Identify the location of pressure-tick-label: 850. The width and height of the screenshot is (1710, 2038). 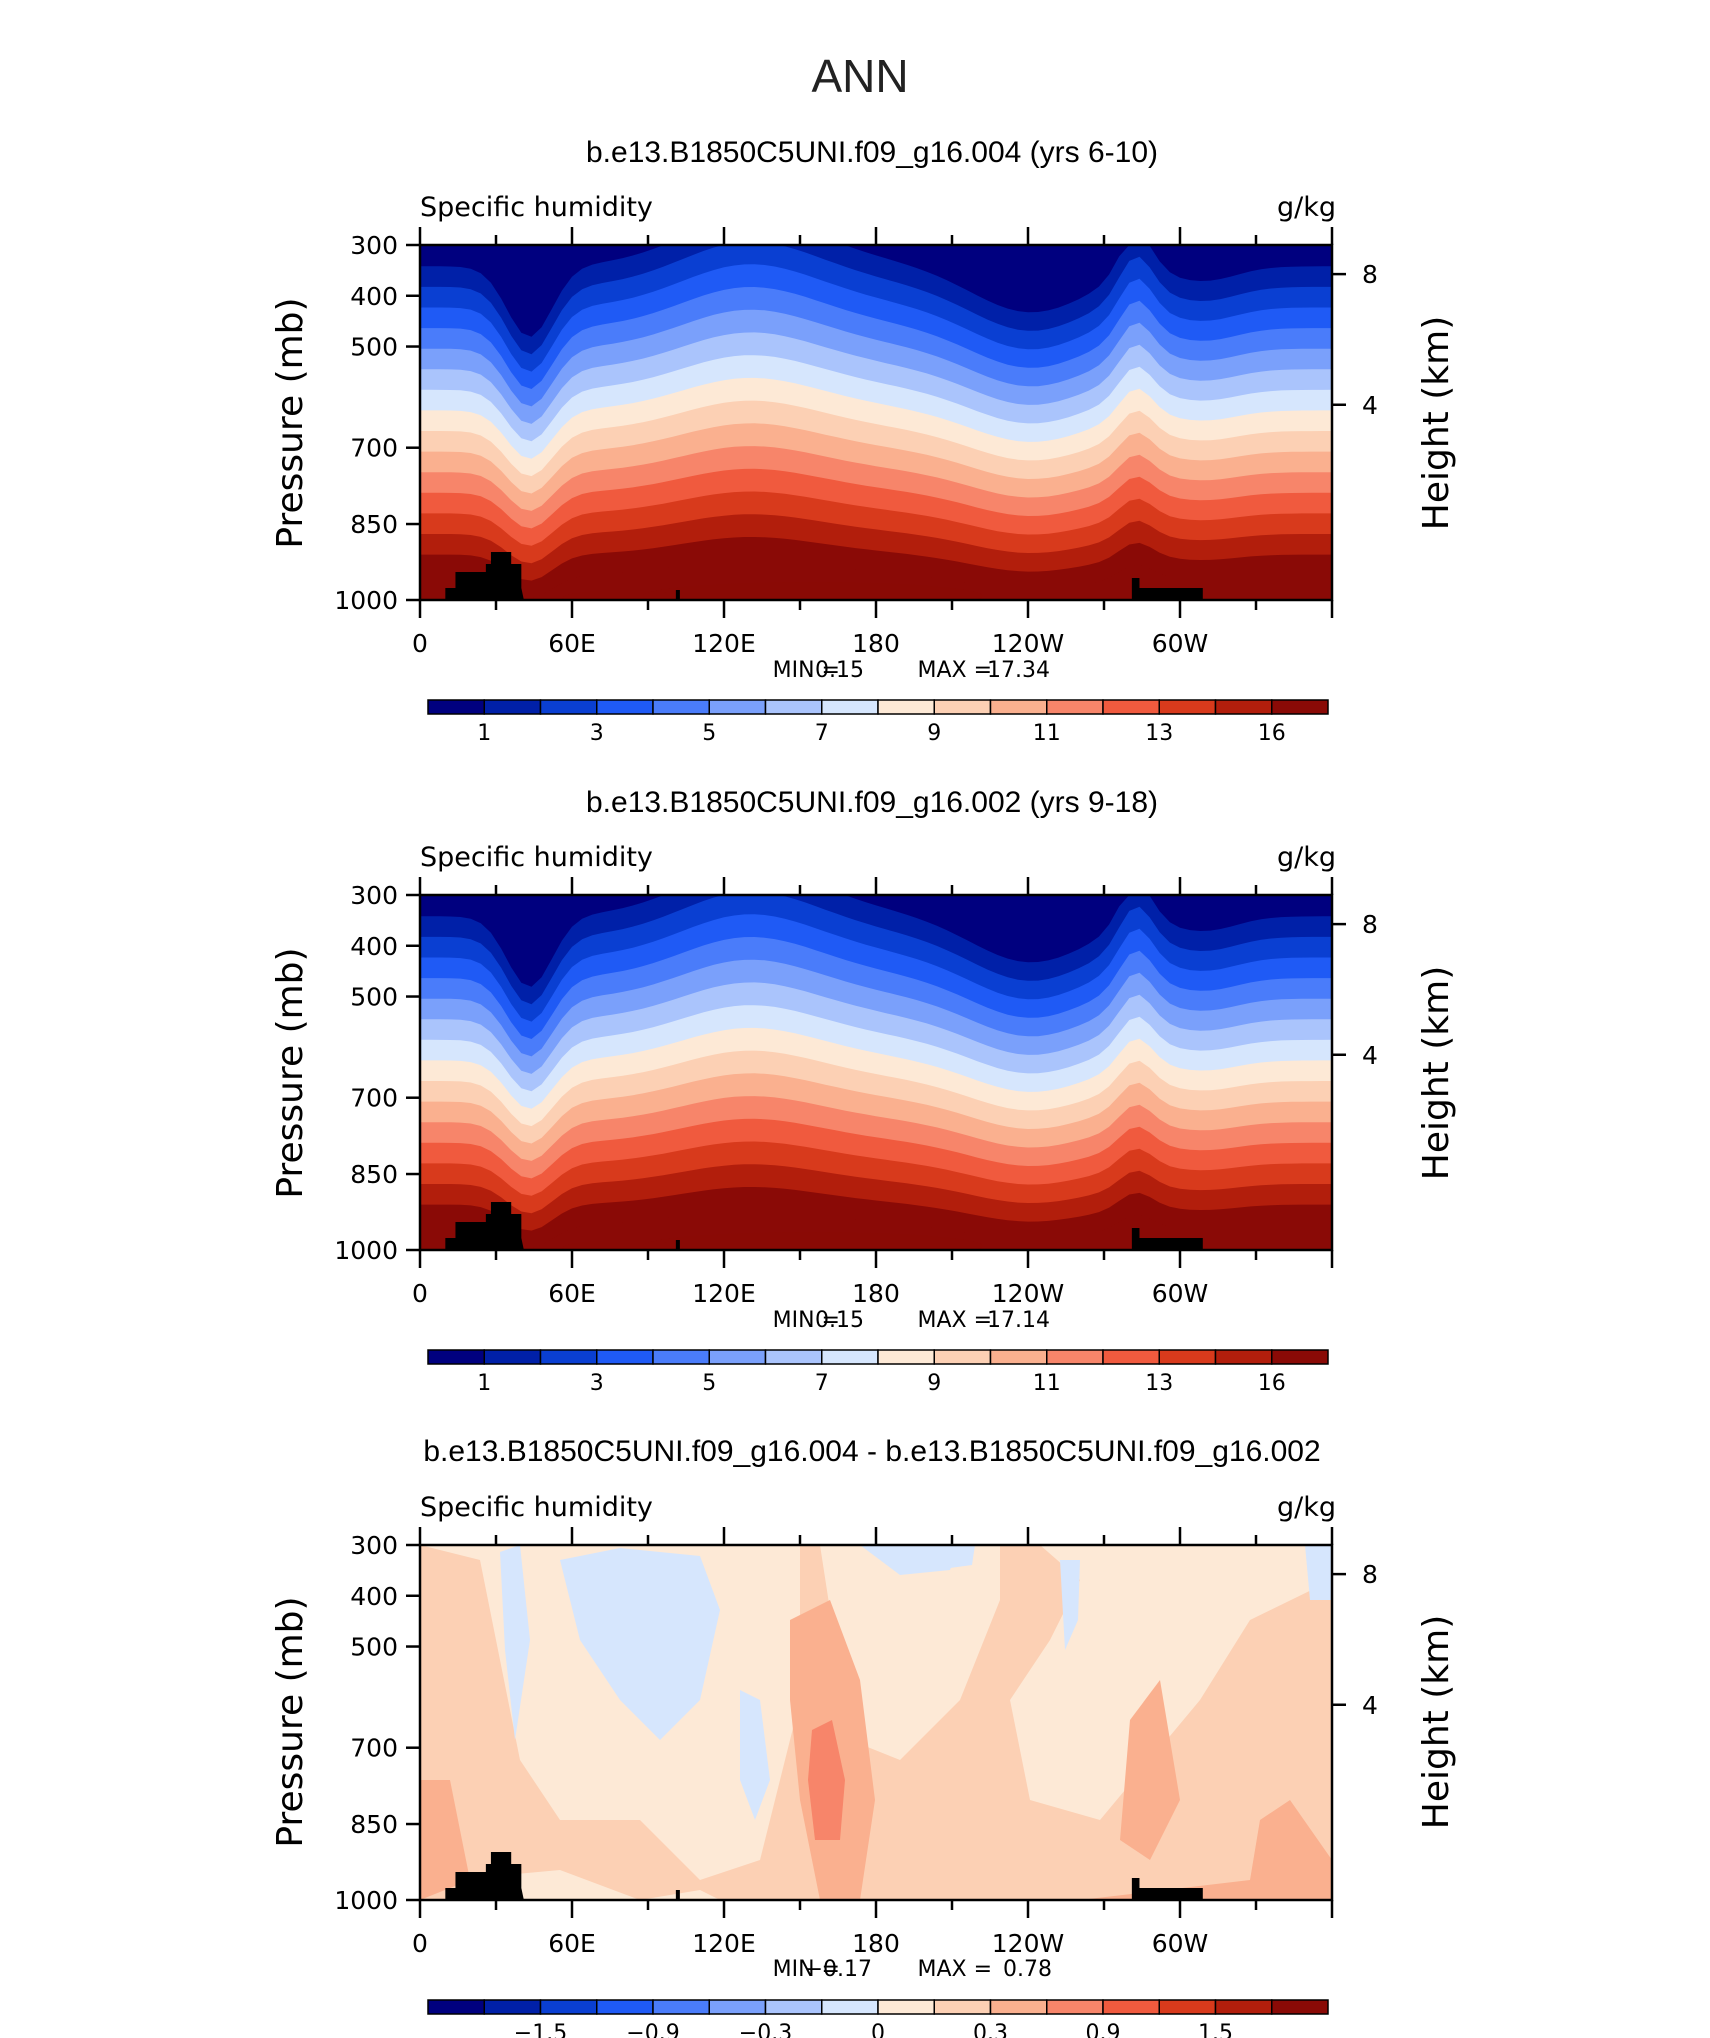
(374, 524).